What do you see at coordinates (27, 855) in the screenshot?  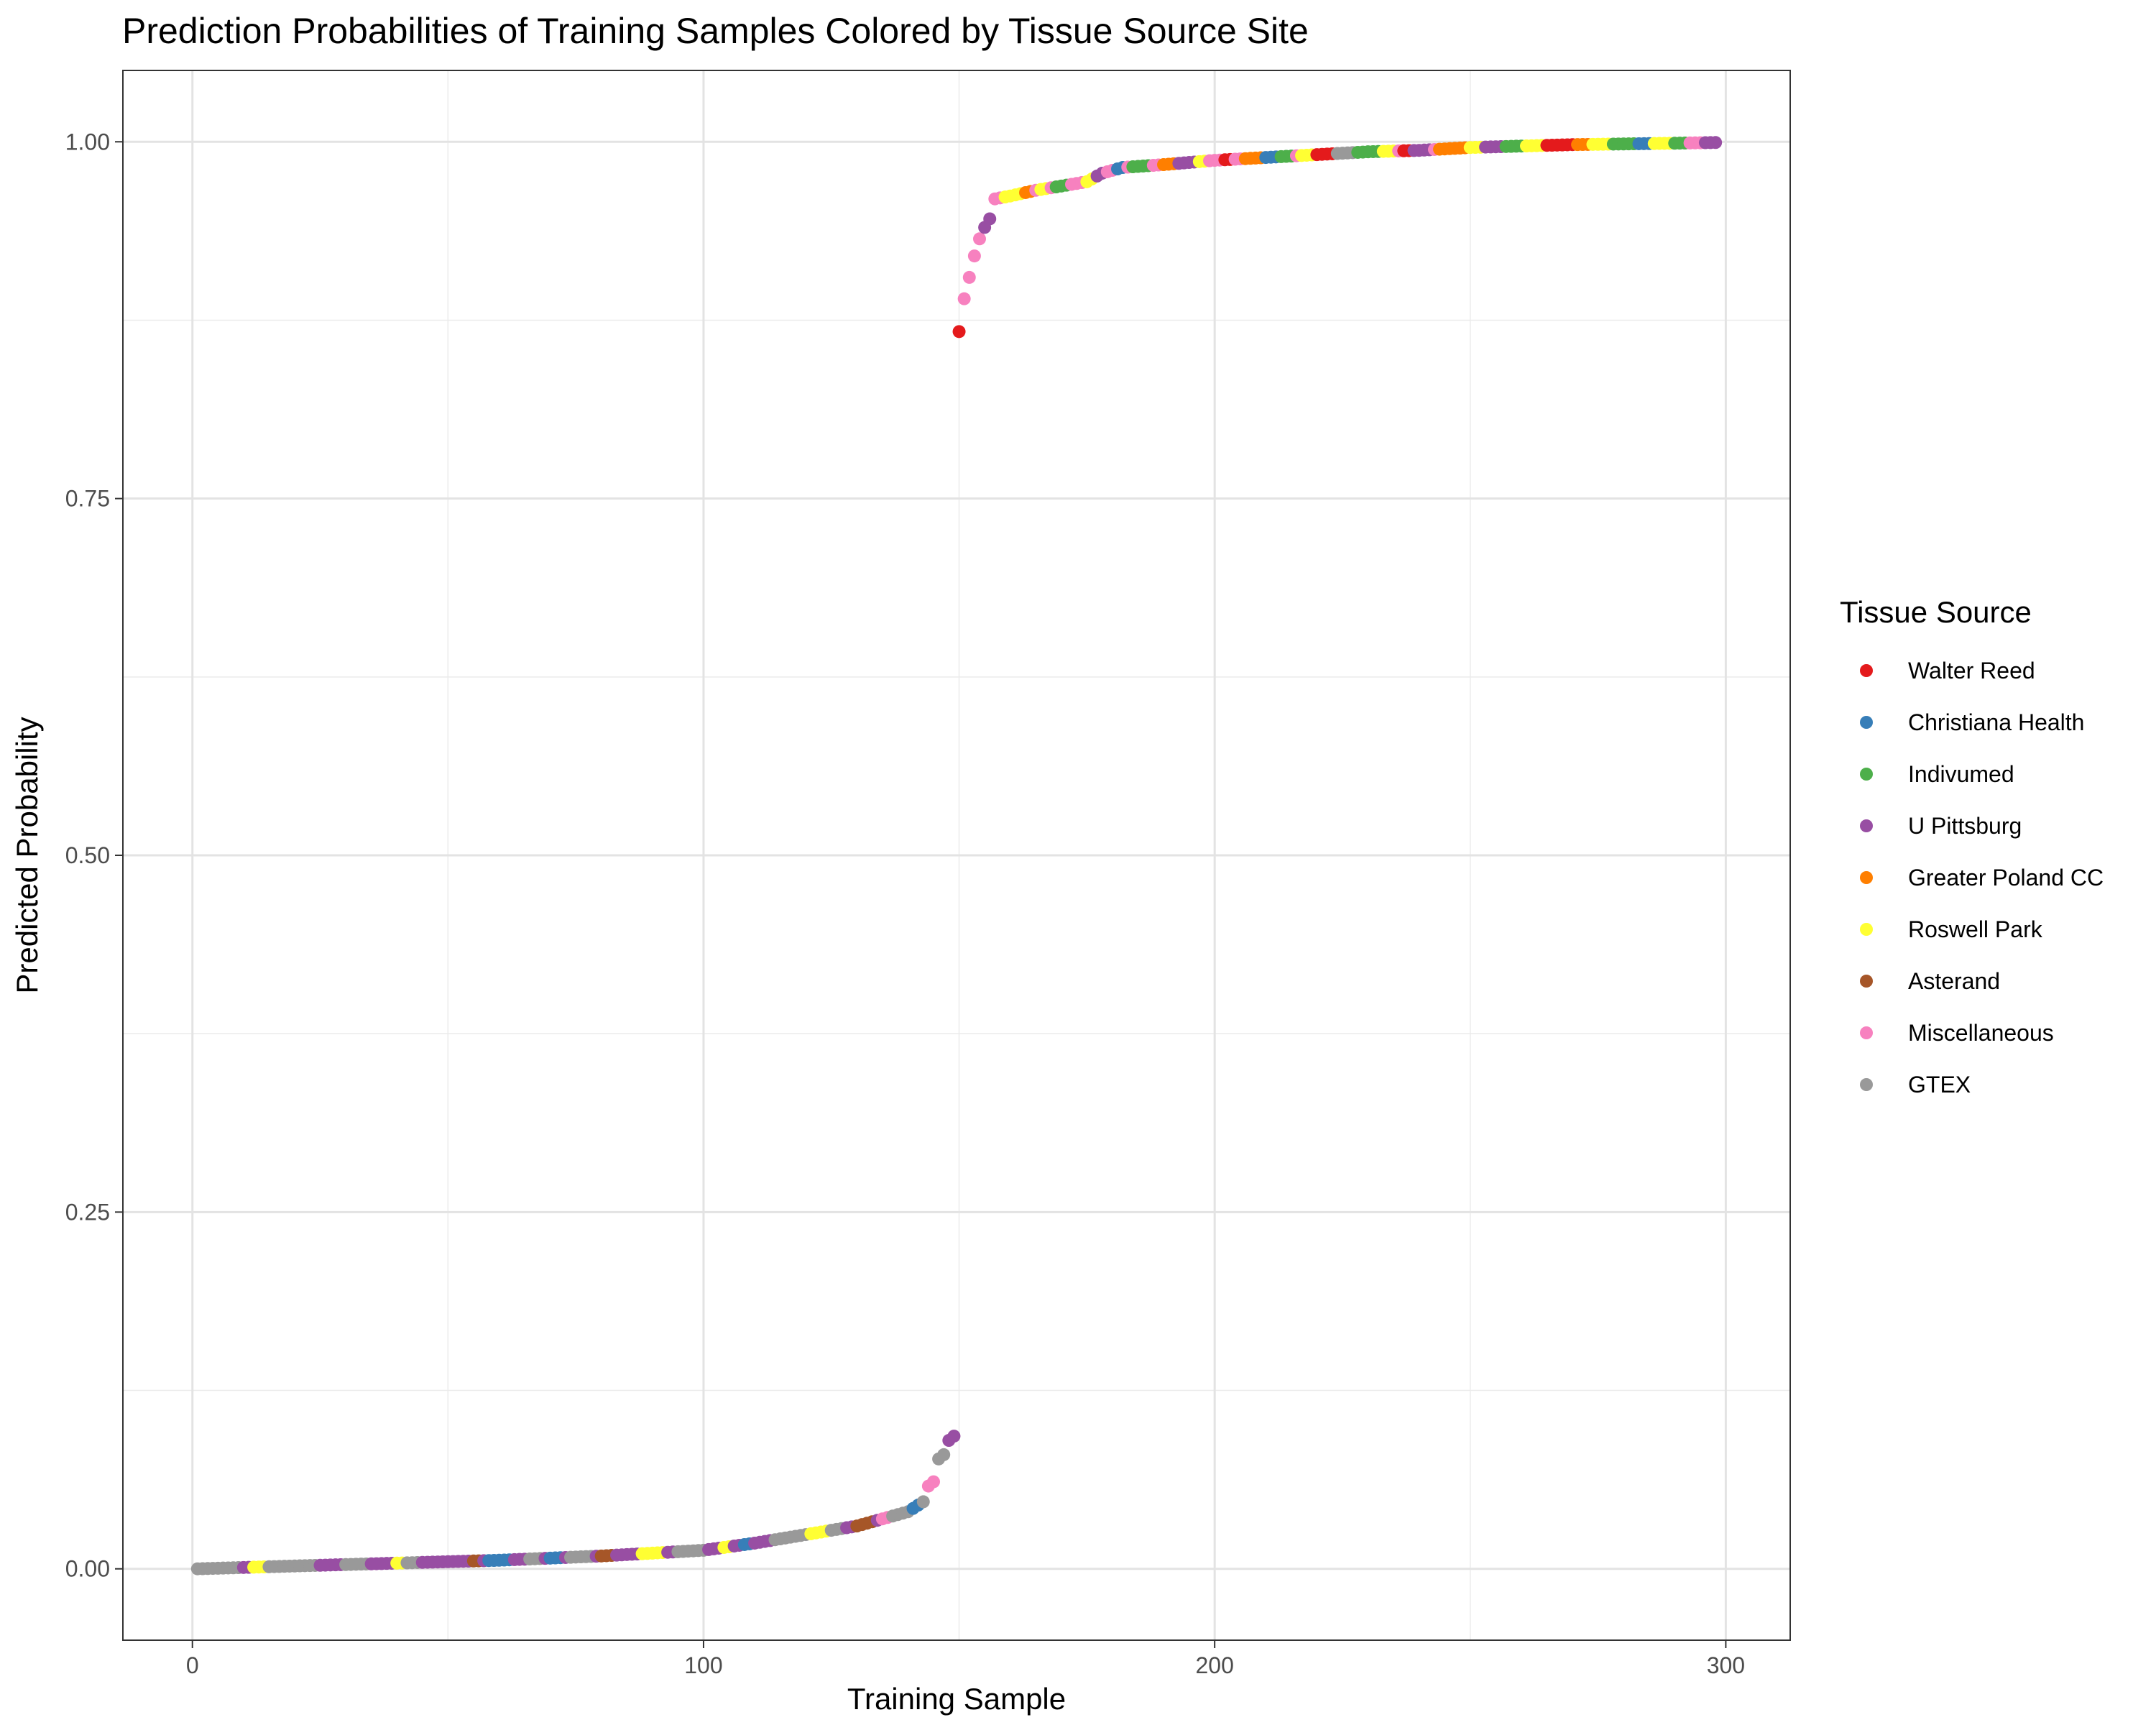 I see `y-axis-title: Predicted Probability` at bounding box center [27, 855].